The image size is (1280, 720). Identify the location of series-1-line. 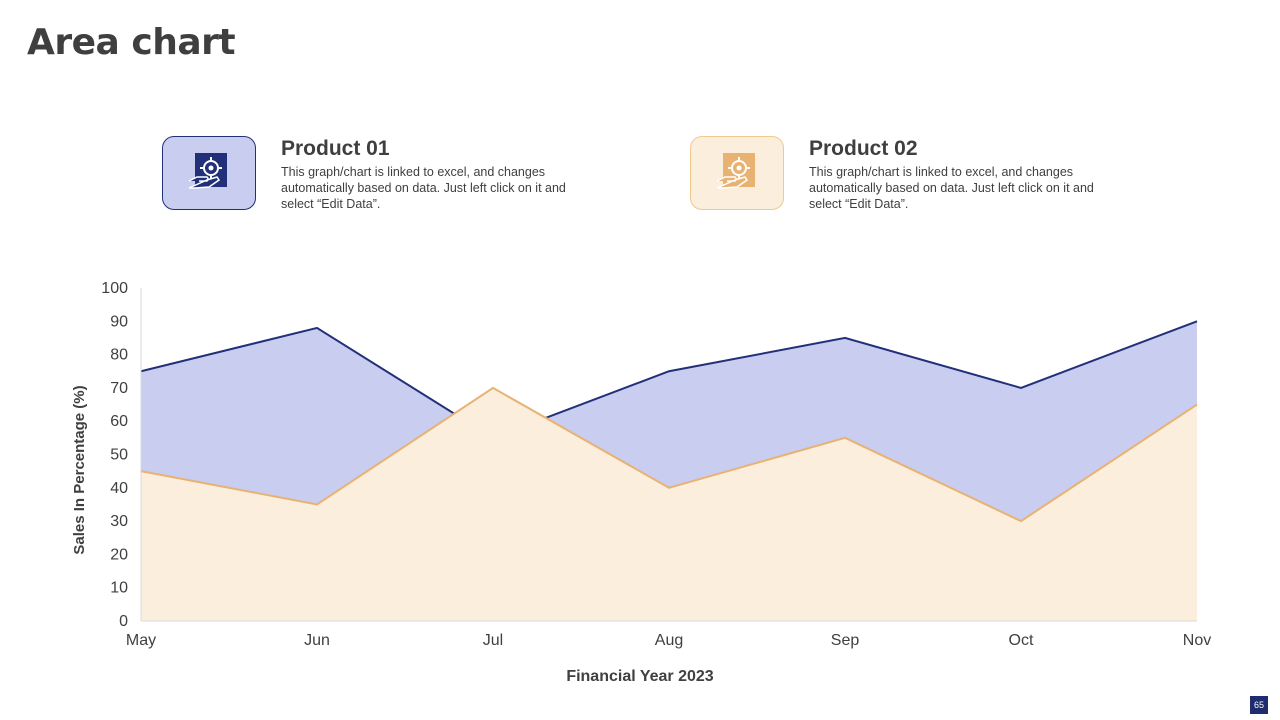
(669, 379).